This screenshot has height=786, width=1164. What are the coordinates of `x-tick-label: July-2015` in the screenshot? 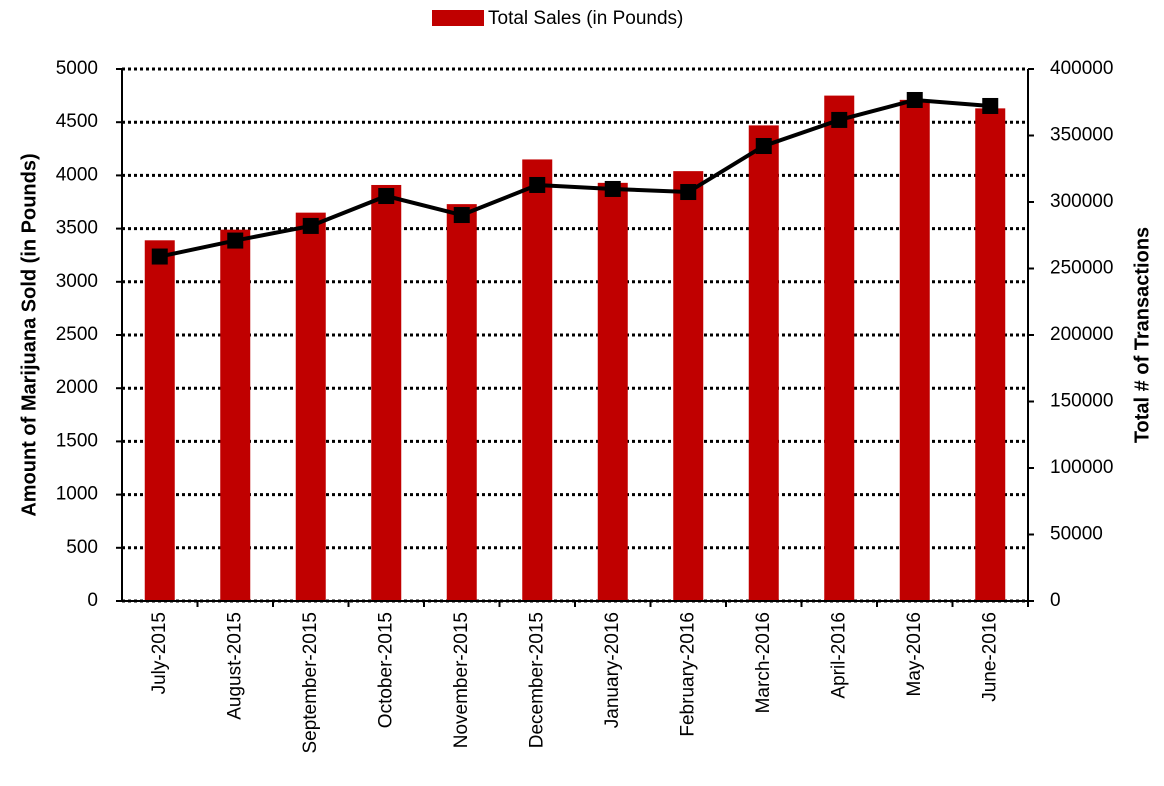 It's located at (159, 653).